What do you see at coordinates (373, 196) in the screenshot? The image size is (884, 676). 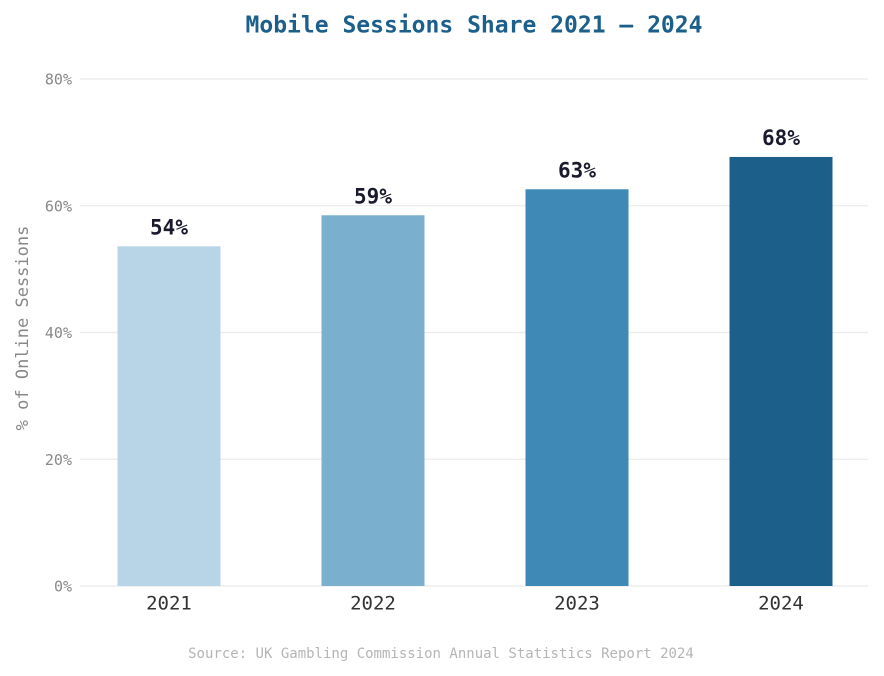 I see `value-label: 59%` at bounding box center [373, 196].